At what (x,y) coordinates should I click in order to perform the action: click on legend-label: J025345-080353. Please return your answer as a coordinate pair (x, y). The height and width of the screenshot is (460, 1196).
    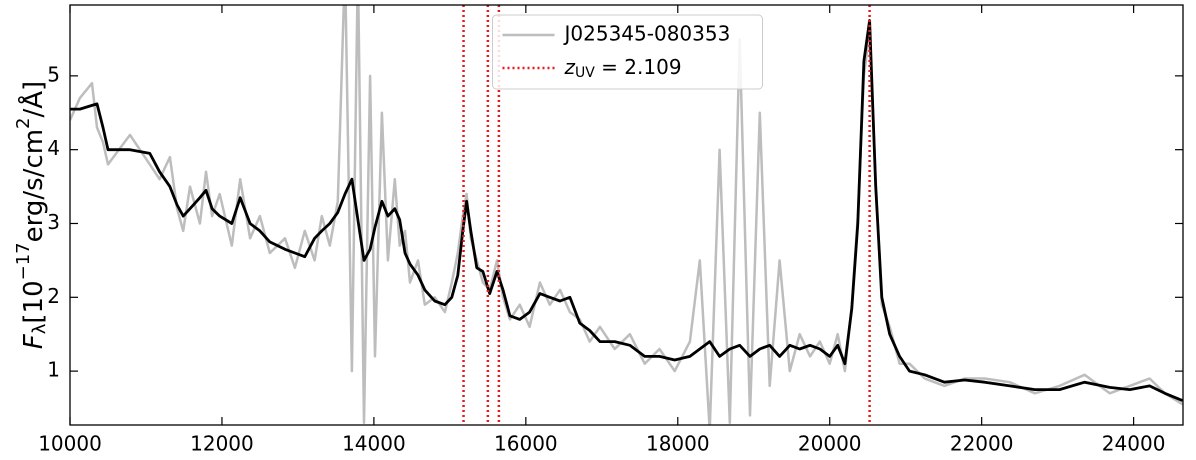
    Looking at the image, I should click on (647, 34).